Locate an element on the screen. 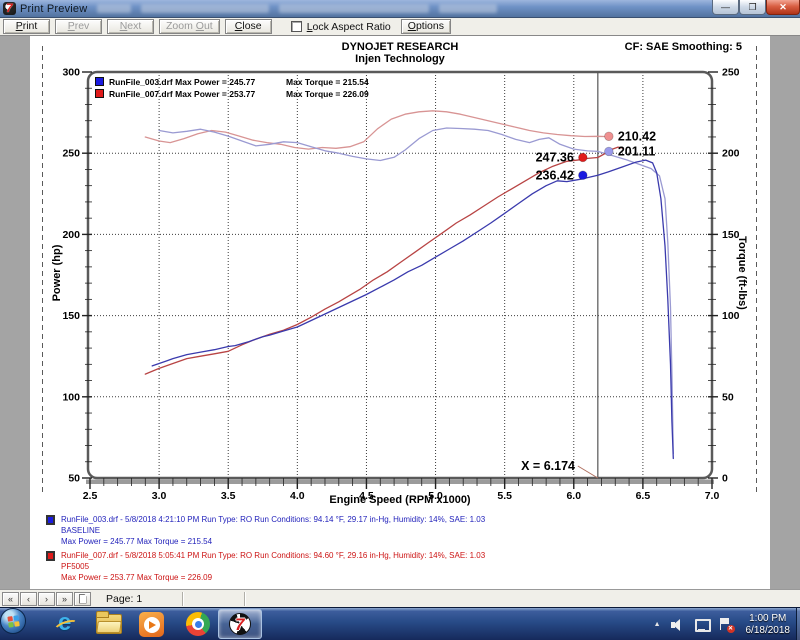 This screenshot has height=640, width=800. torque-axis-title: Torque (ft-lbs) is located at coordinates (742, 273).